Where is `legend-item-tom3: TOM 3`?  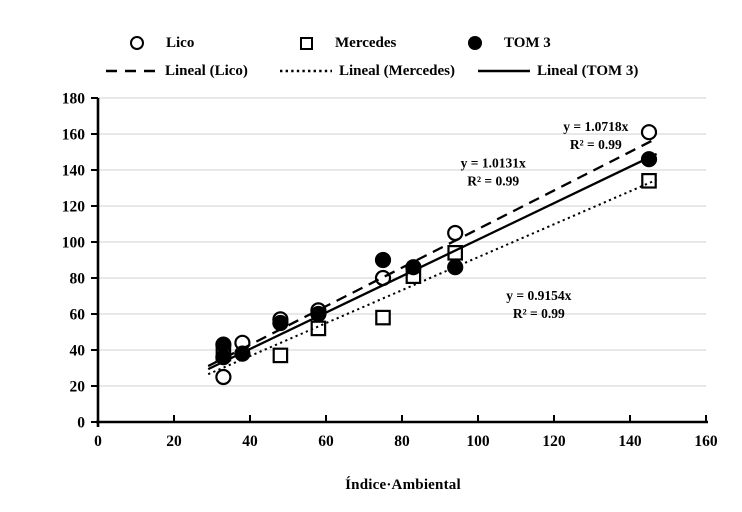 legend-item-tom3: TOM 3 is located at coordinates (509, 43).